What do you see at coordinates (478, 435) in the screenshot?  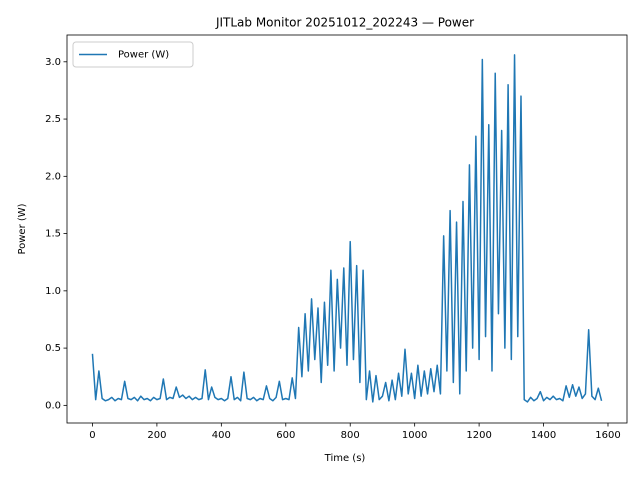 I see `x-tick-label: 1200` at bounding box center [478, 435].